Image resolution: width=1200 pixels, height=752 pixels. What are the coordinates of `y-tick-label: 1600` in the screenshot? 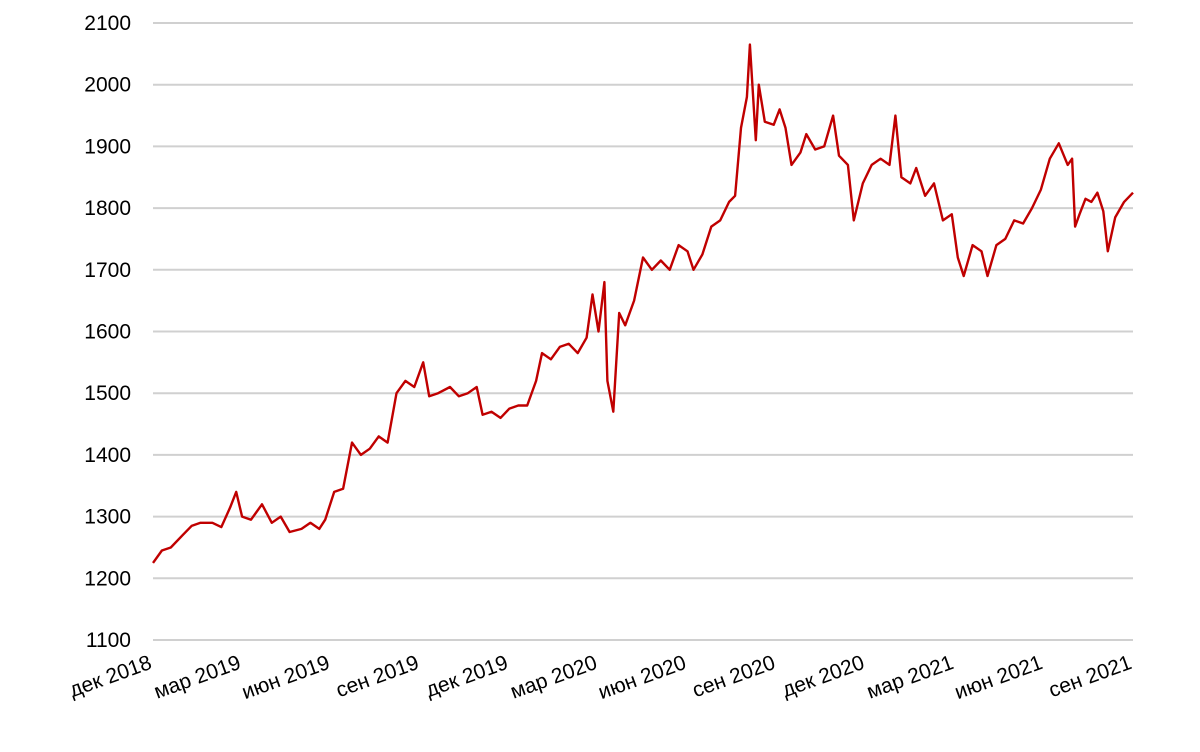 It's located at (107, 332).